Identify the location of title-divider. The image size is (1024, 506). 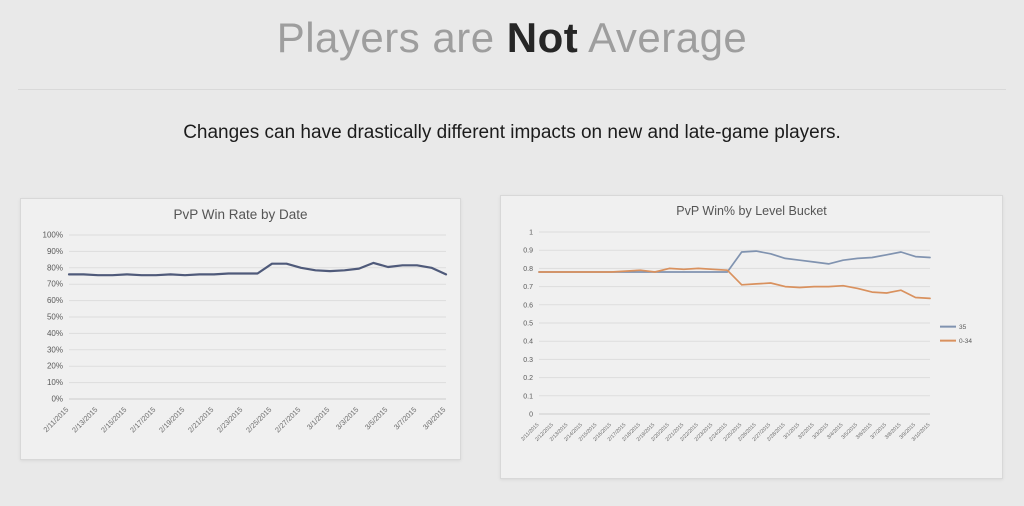
(512, 89).